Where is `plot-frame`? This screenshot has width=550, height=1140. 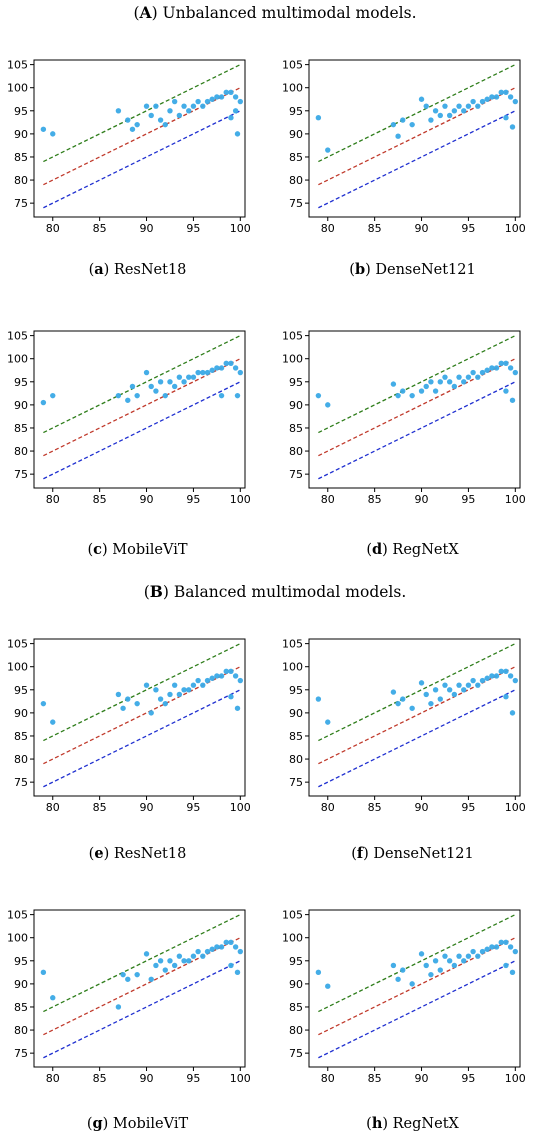 plot-frame is located at coordinates (139, 988).